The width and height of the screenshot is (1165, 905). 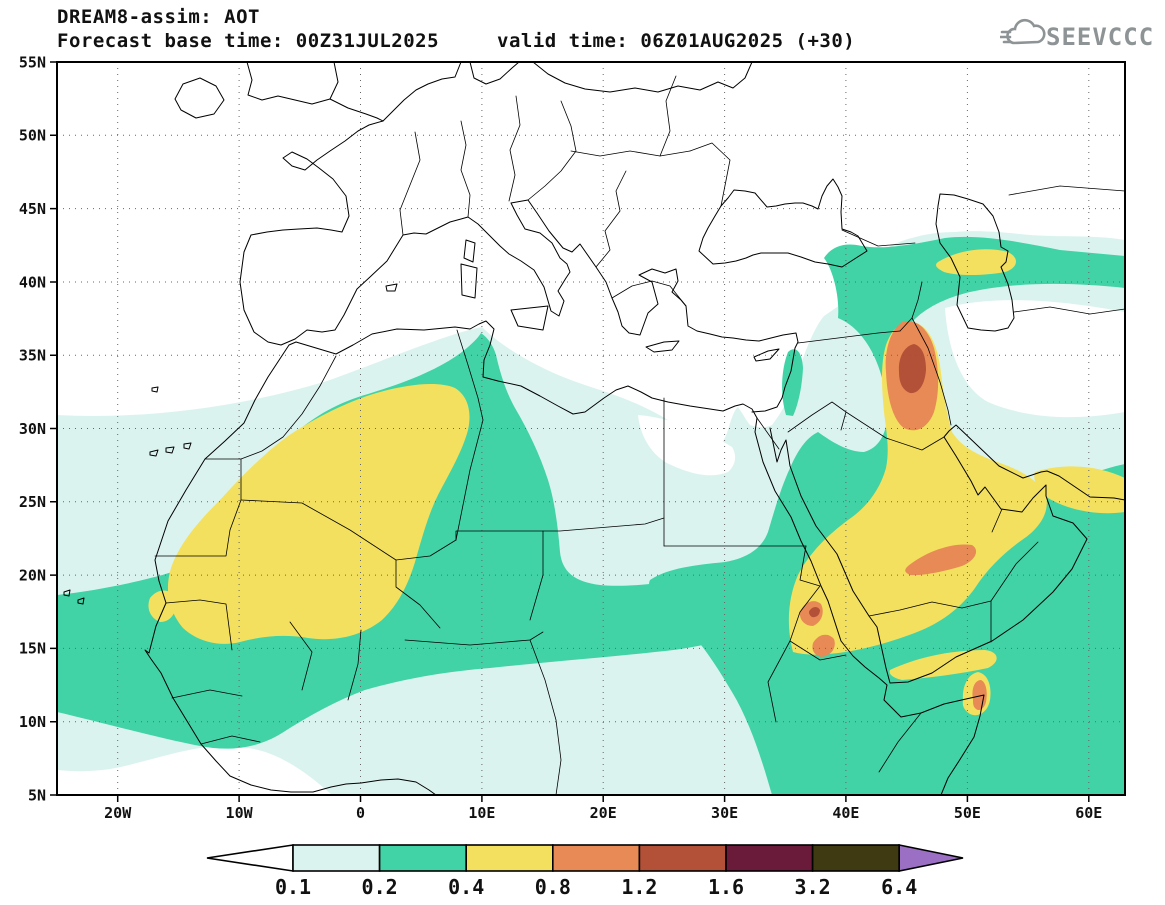 I want to click on lat-label: 35N, so click(x=32, y=355).